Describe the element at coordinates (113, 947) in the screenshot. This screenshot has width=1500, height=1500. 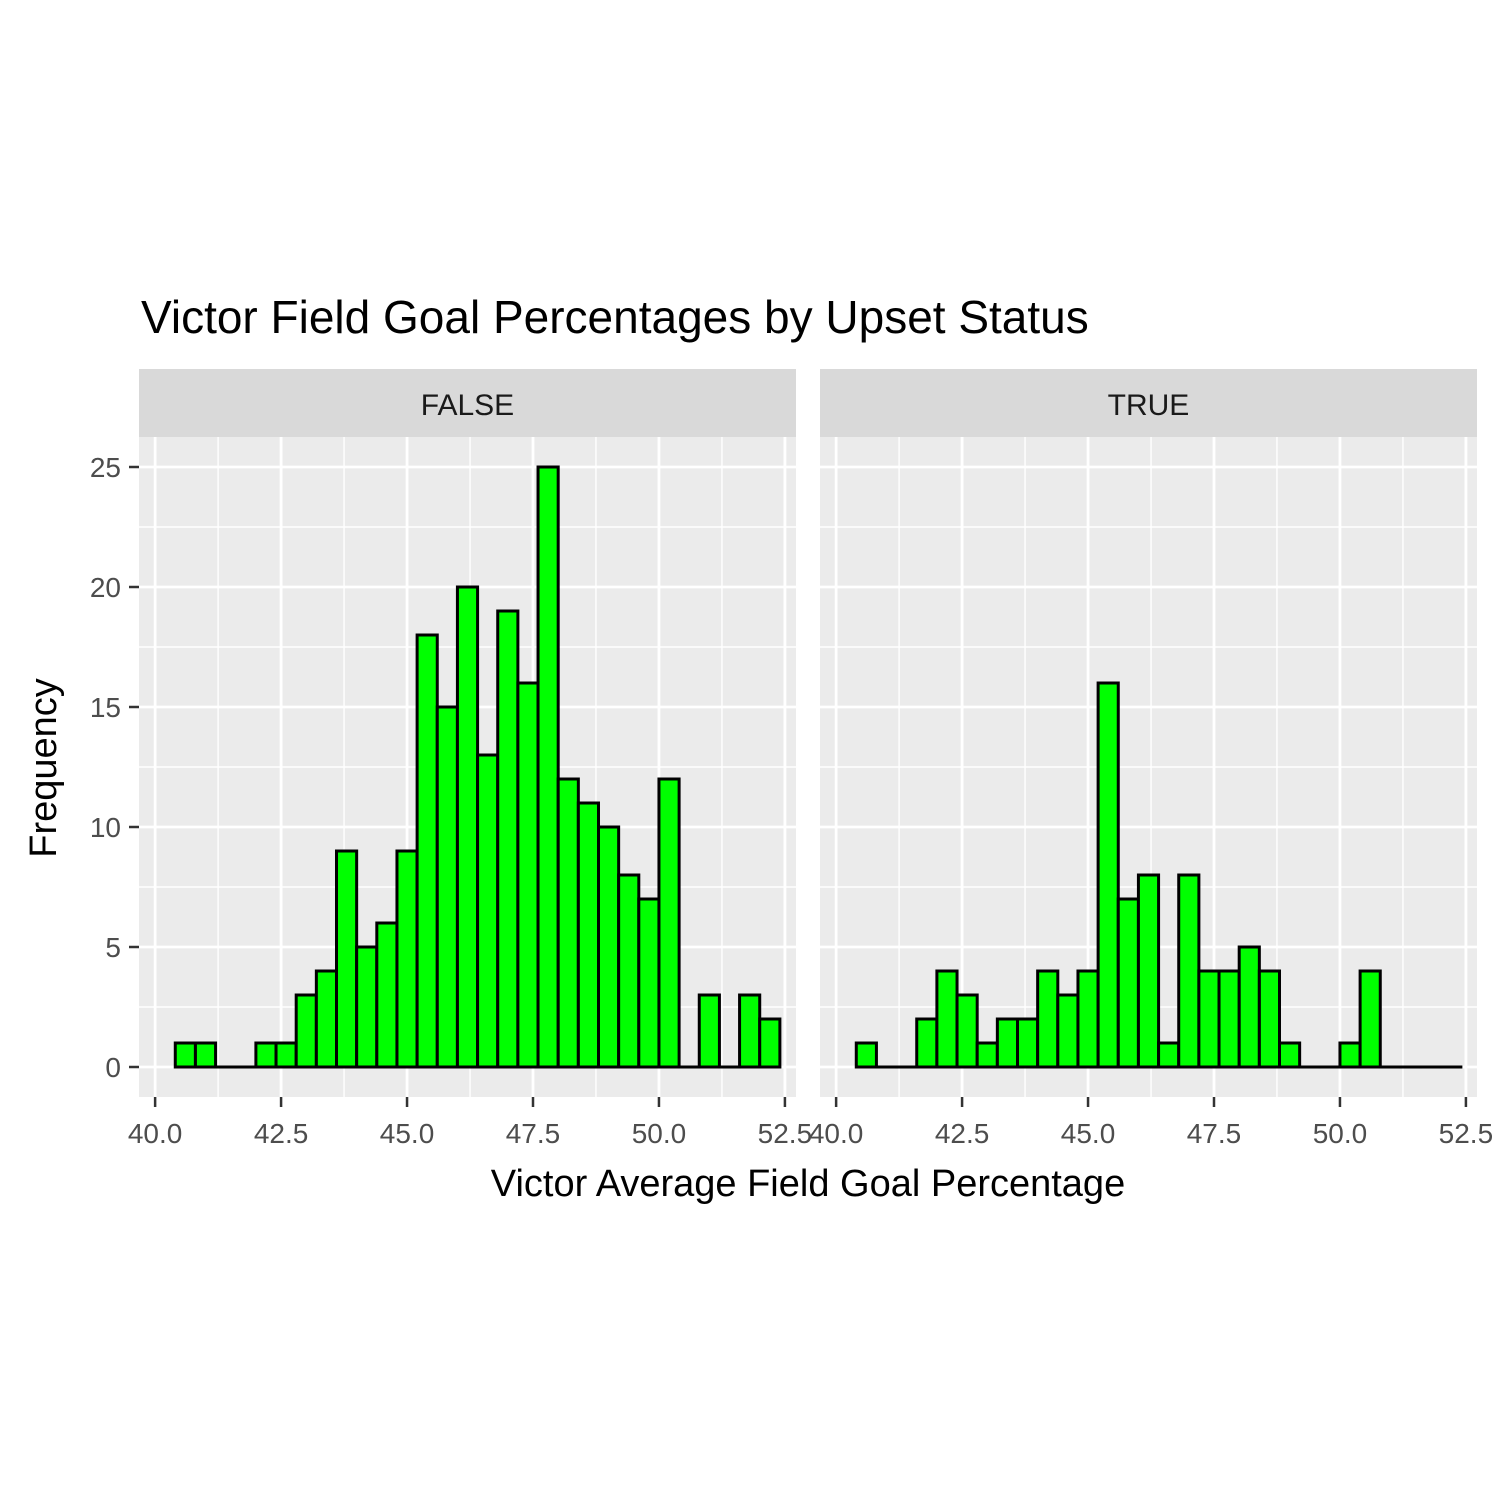
I see `y-tick-label: 5` at that location.